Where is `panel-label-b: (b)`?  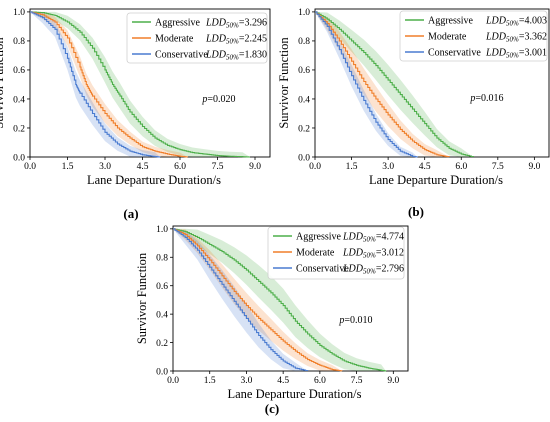
panel-label-b: (b) is located at coordinates (416, 211).